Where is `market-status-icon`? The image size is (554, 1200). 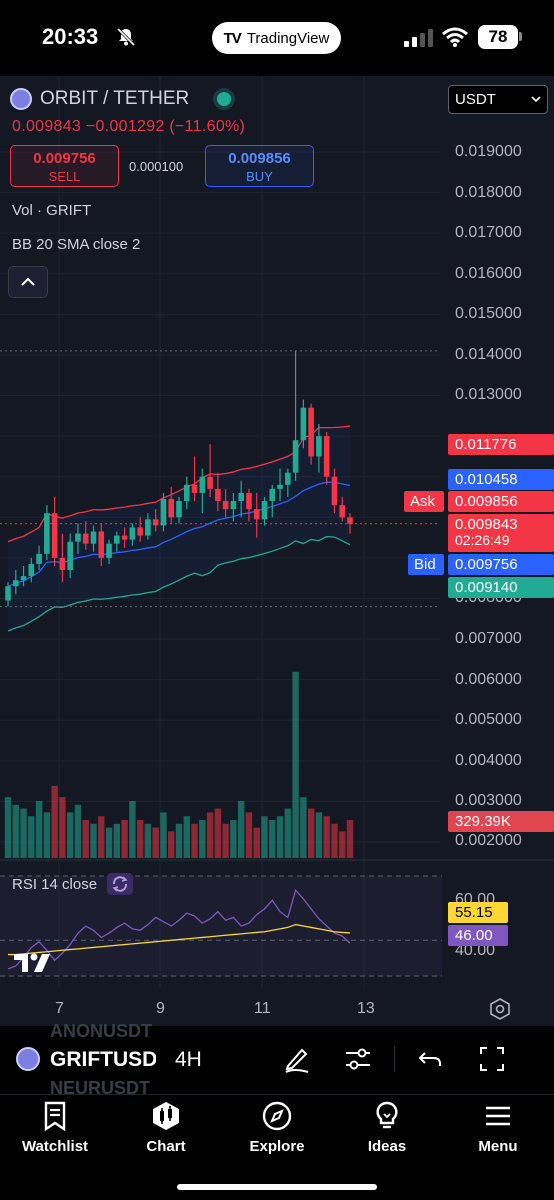
market-status-icon is located at coordinates (224, 99).